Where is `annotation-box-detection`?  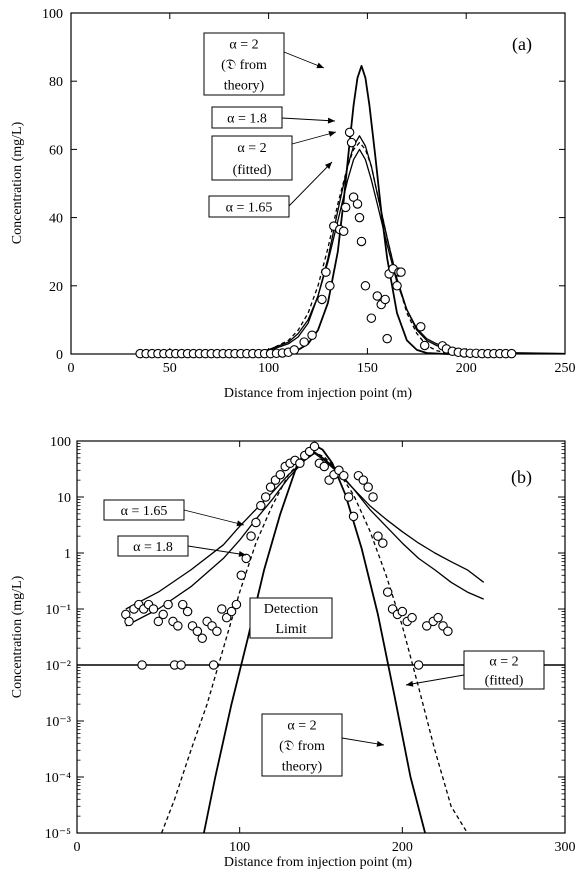
annotation-box-detection is located at coordinates (291, 618).